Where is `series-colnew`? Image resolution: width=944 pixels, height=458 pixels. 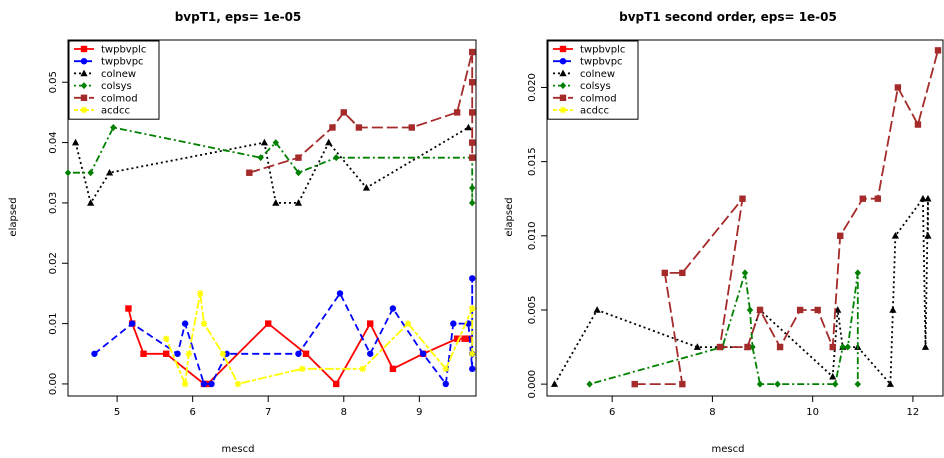 series-colnew is located at coordinates (272, 164).